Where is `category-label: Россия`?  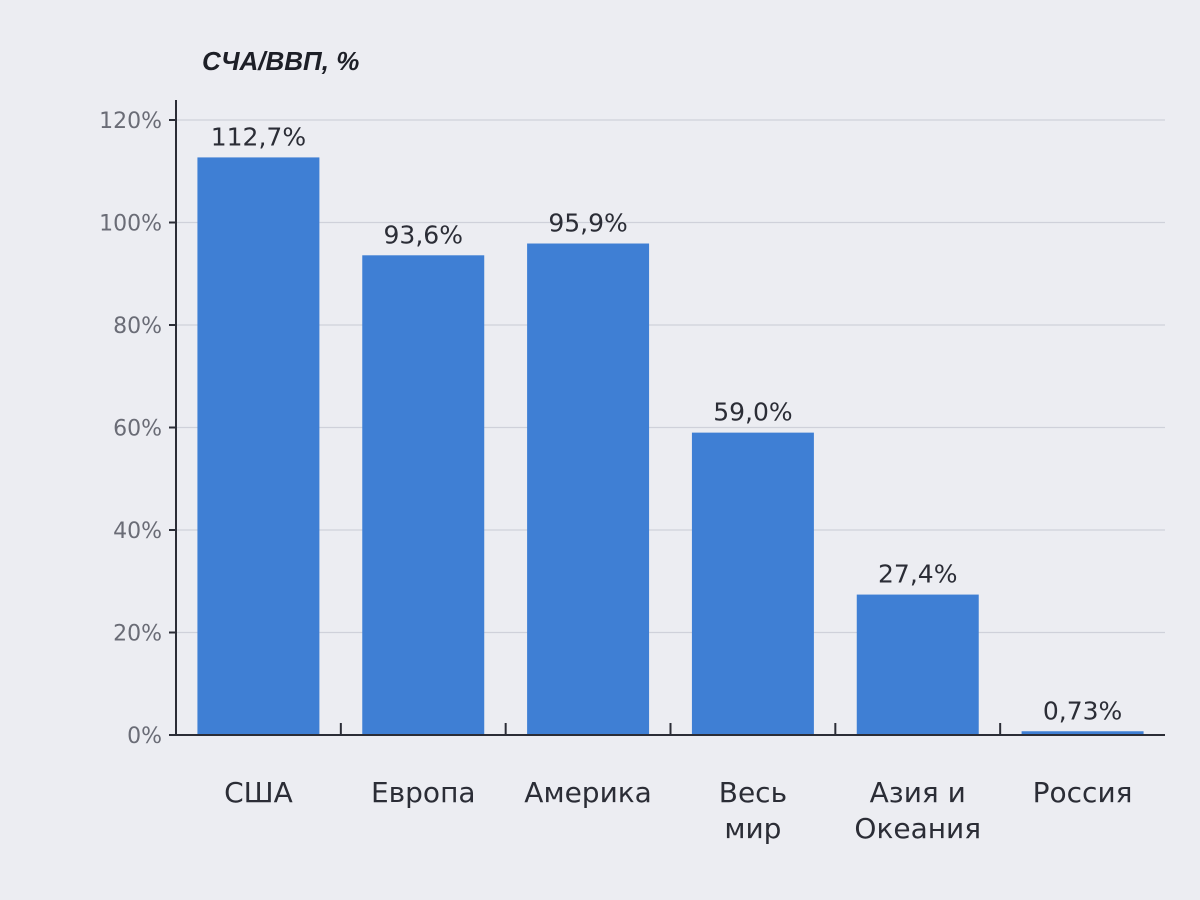
category-label: Россия is located at coordinates (1083, 792).